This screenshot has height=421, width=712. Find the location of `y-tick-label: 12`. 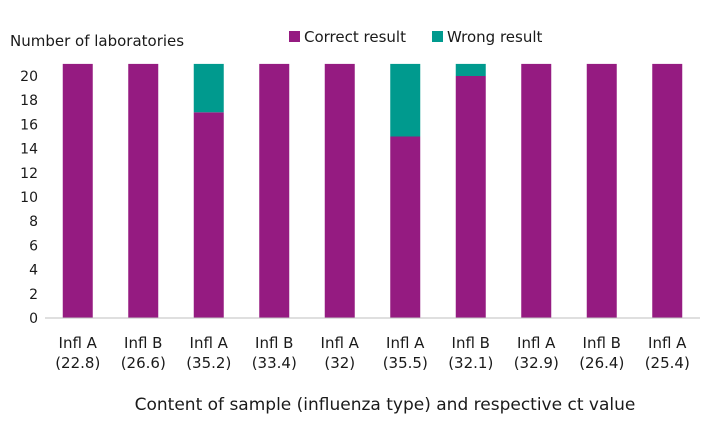

y-tick-label: 12 is located at coordinates (29, 174).